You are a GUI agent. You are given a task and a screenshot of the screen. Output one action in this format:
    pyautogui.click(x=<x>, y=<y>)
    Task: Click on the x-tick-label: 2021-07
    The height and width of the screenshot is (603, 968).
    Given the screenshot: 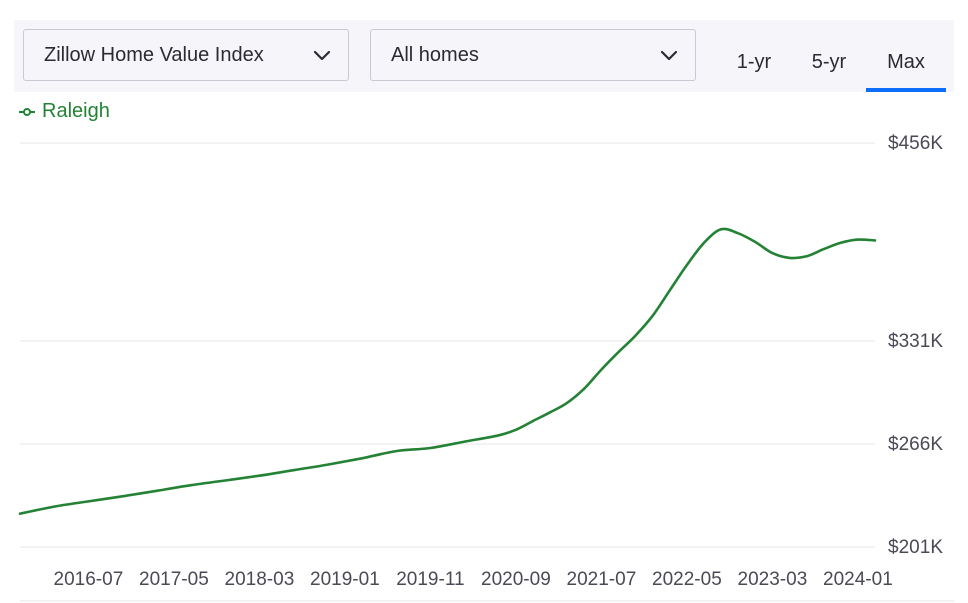 What is the action you would take?
    pyautogui.click(x=602, y=579)
    